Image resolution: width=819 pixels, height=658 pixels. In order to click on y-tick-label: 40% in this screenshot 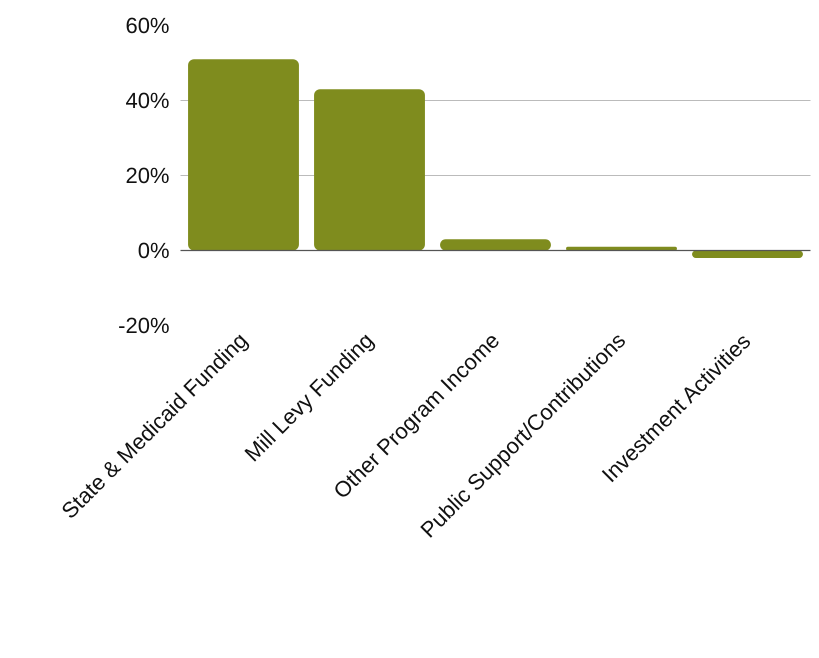, I will do `click(147, 100)`.